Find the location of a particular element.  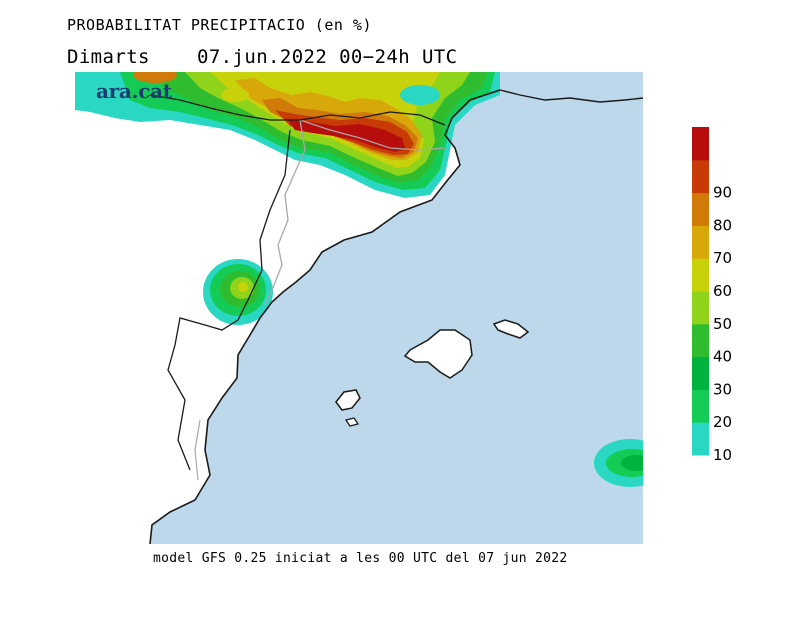

colorbar-label: 20 is located at coordinates (722, 422).